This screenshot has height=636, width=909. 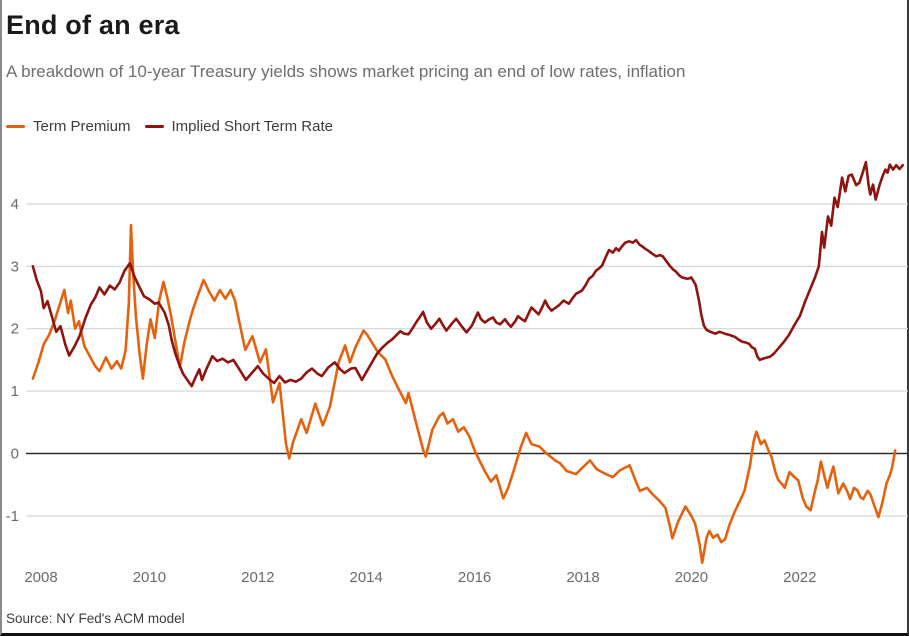 What do you see at coordinates (82, 126) in the screenshot?
I see `legend-label-term-premium: Term Premium` at bounding box center [82, 126].